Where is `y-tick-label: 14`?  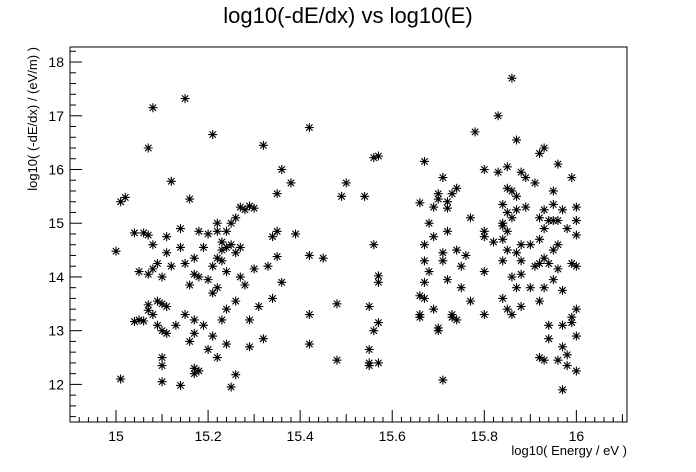
y-tick-label: 14 is located at coordinates (56, 277).